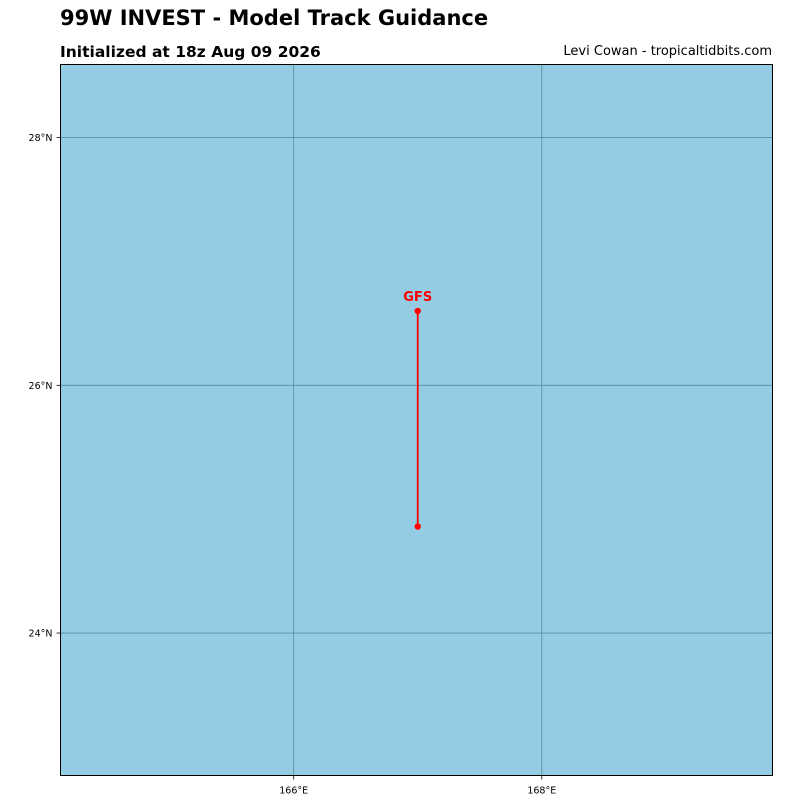 The height and width of the screenshot is (800, 800). I want to click on init-time-subtitle: Initialized at 18z Aug 09 2026, so click(190, 52).